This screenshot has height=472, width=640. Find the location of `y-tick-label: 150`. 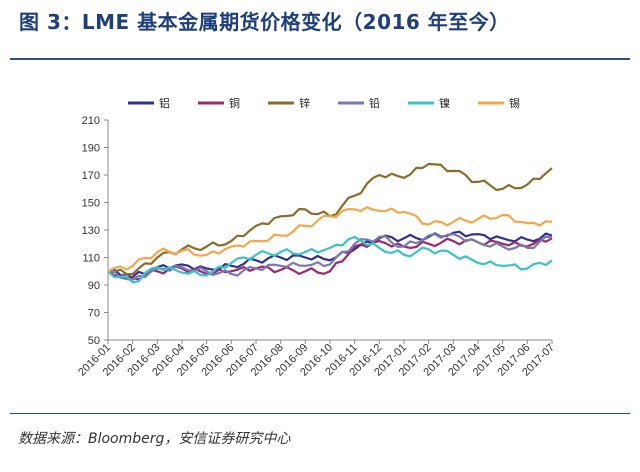

y-tick-label: 150 is located at coordinates (91, 204).